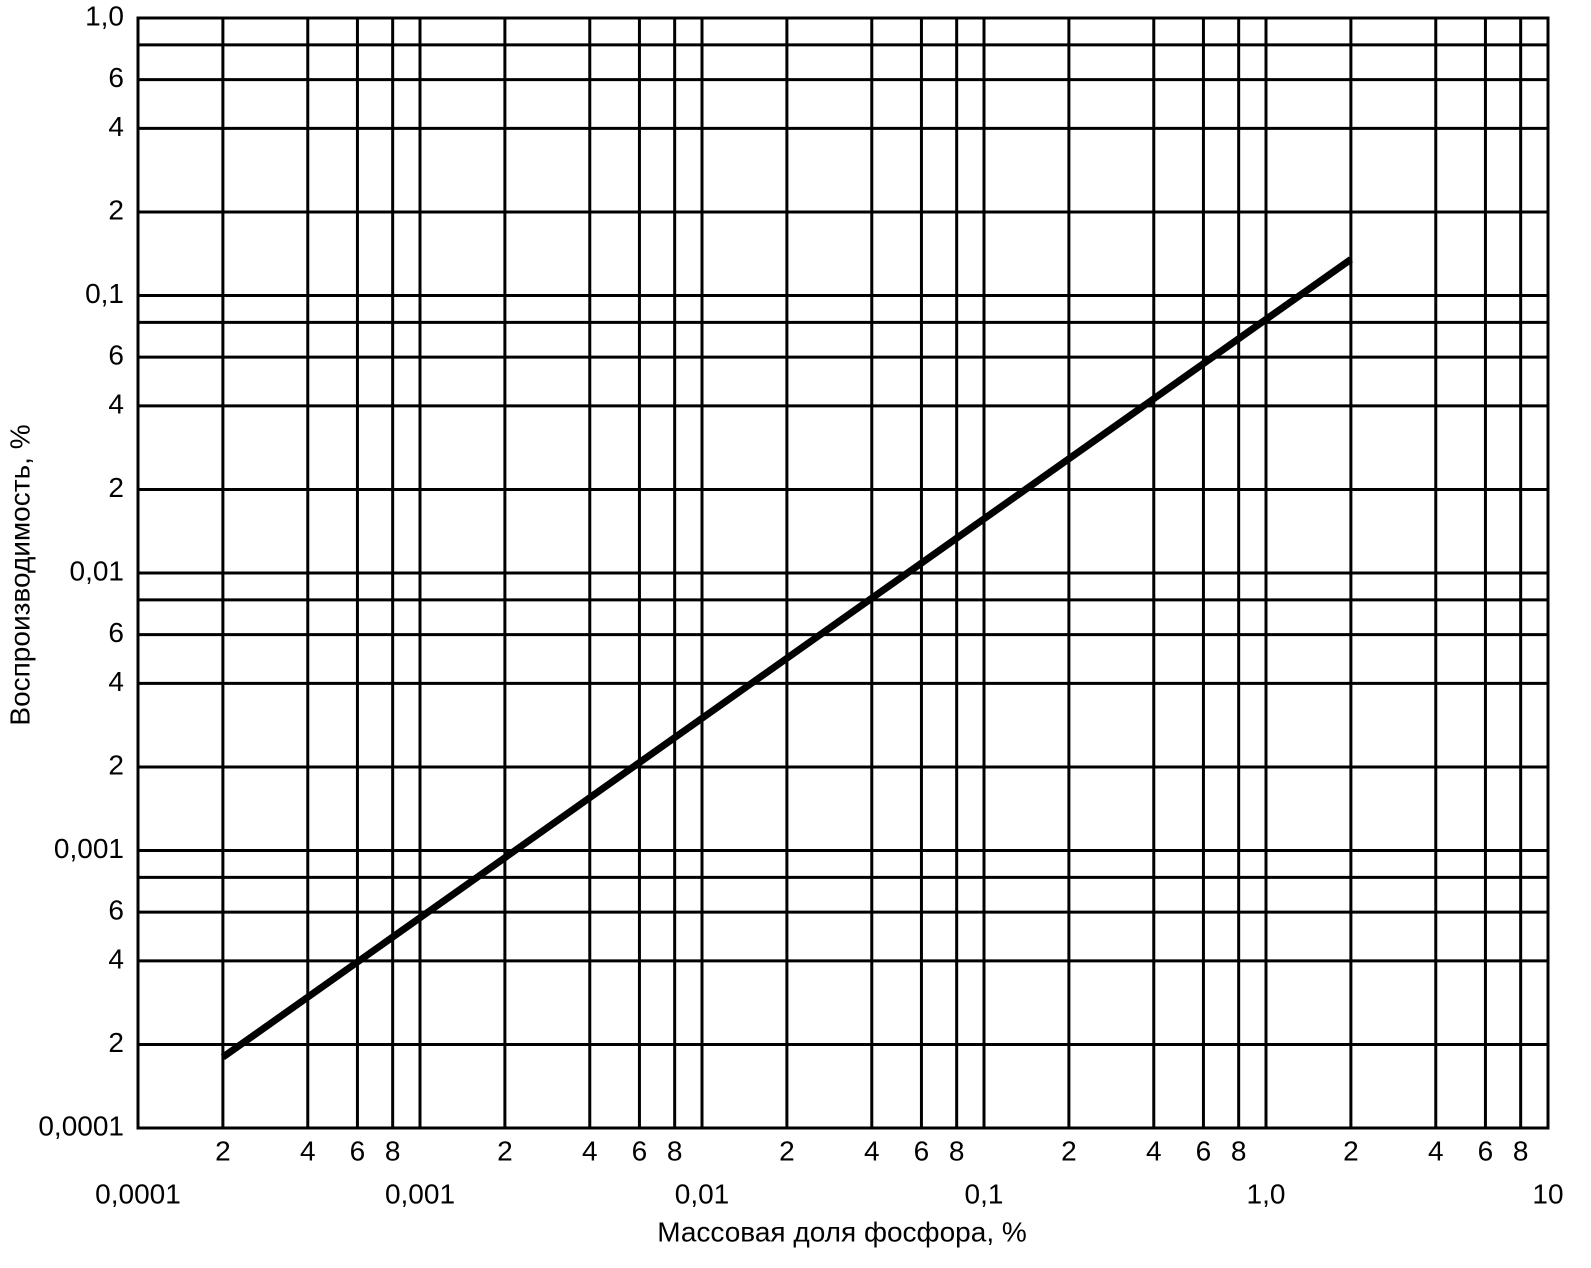 The width and height of the screenshot is (1591, 1268). What do you see at coordinates (89, 848) in the screenshot?
I see `y-tick-label: 0,001` at bounding box center [89, 848].